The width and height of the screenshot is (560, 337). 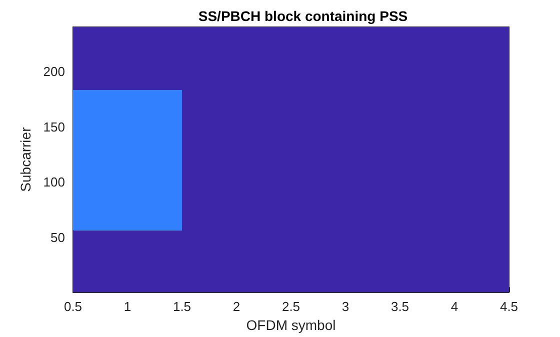 What do you see at coordinates (25, 159) in the screenshot?
I see `y-axis-title: Subcarrier` at bounding box center [25, 159].